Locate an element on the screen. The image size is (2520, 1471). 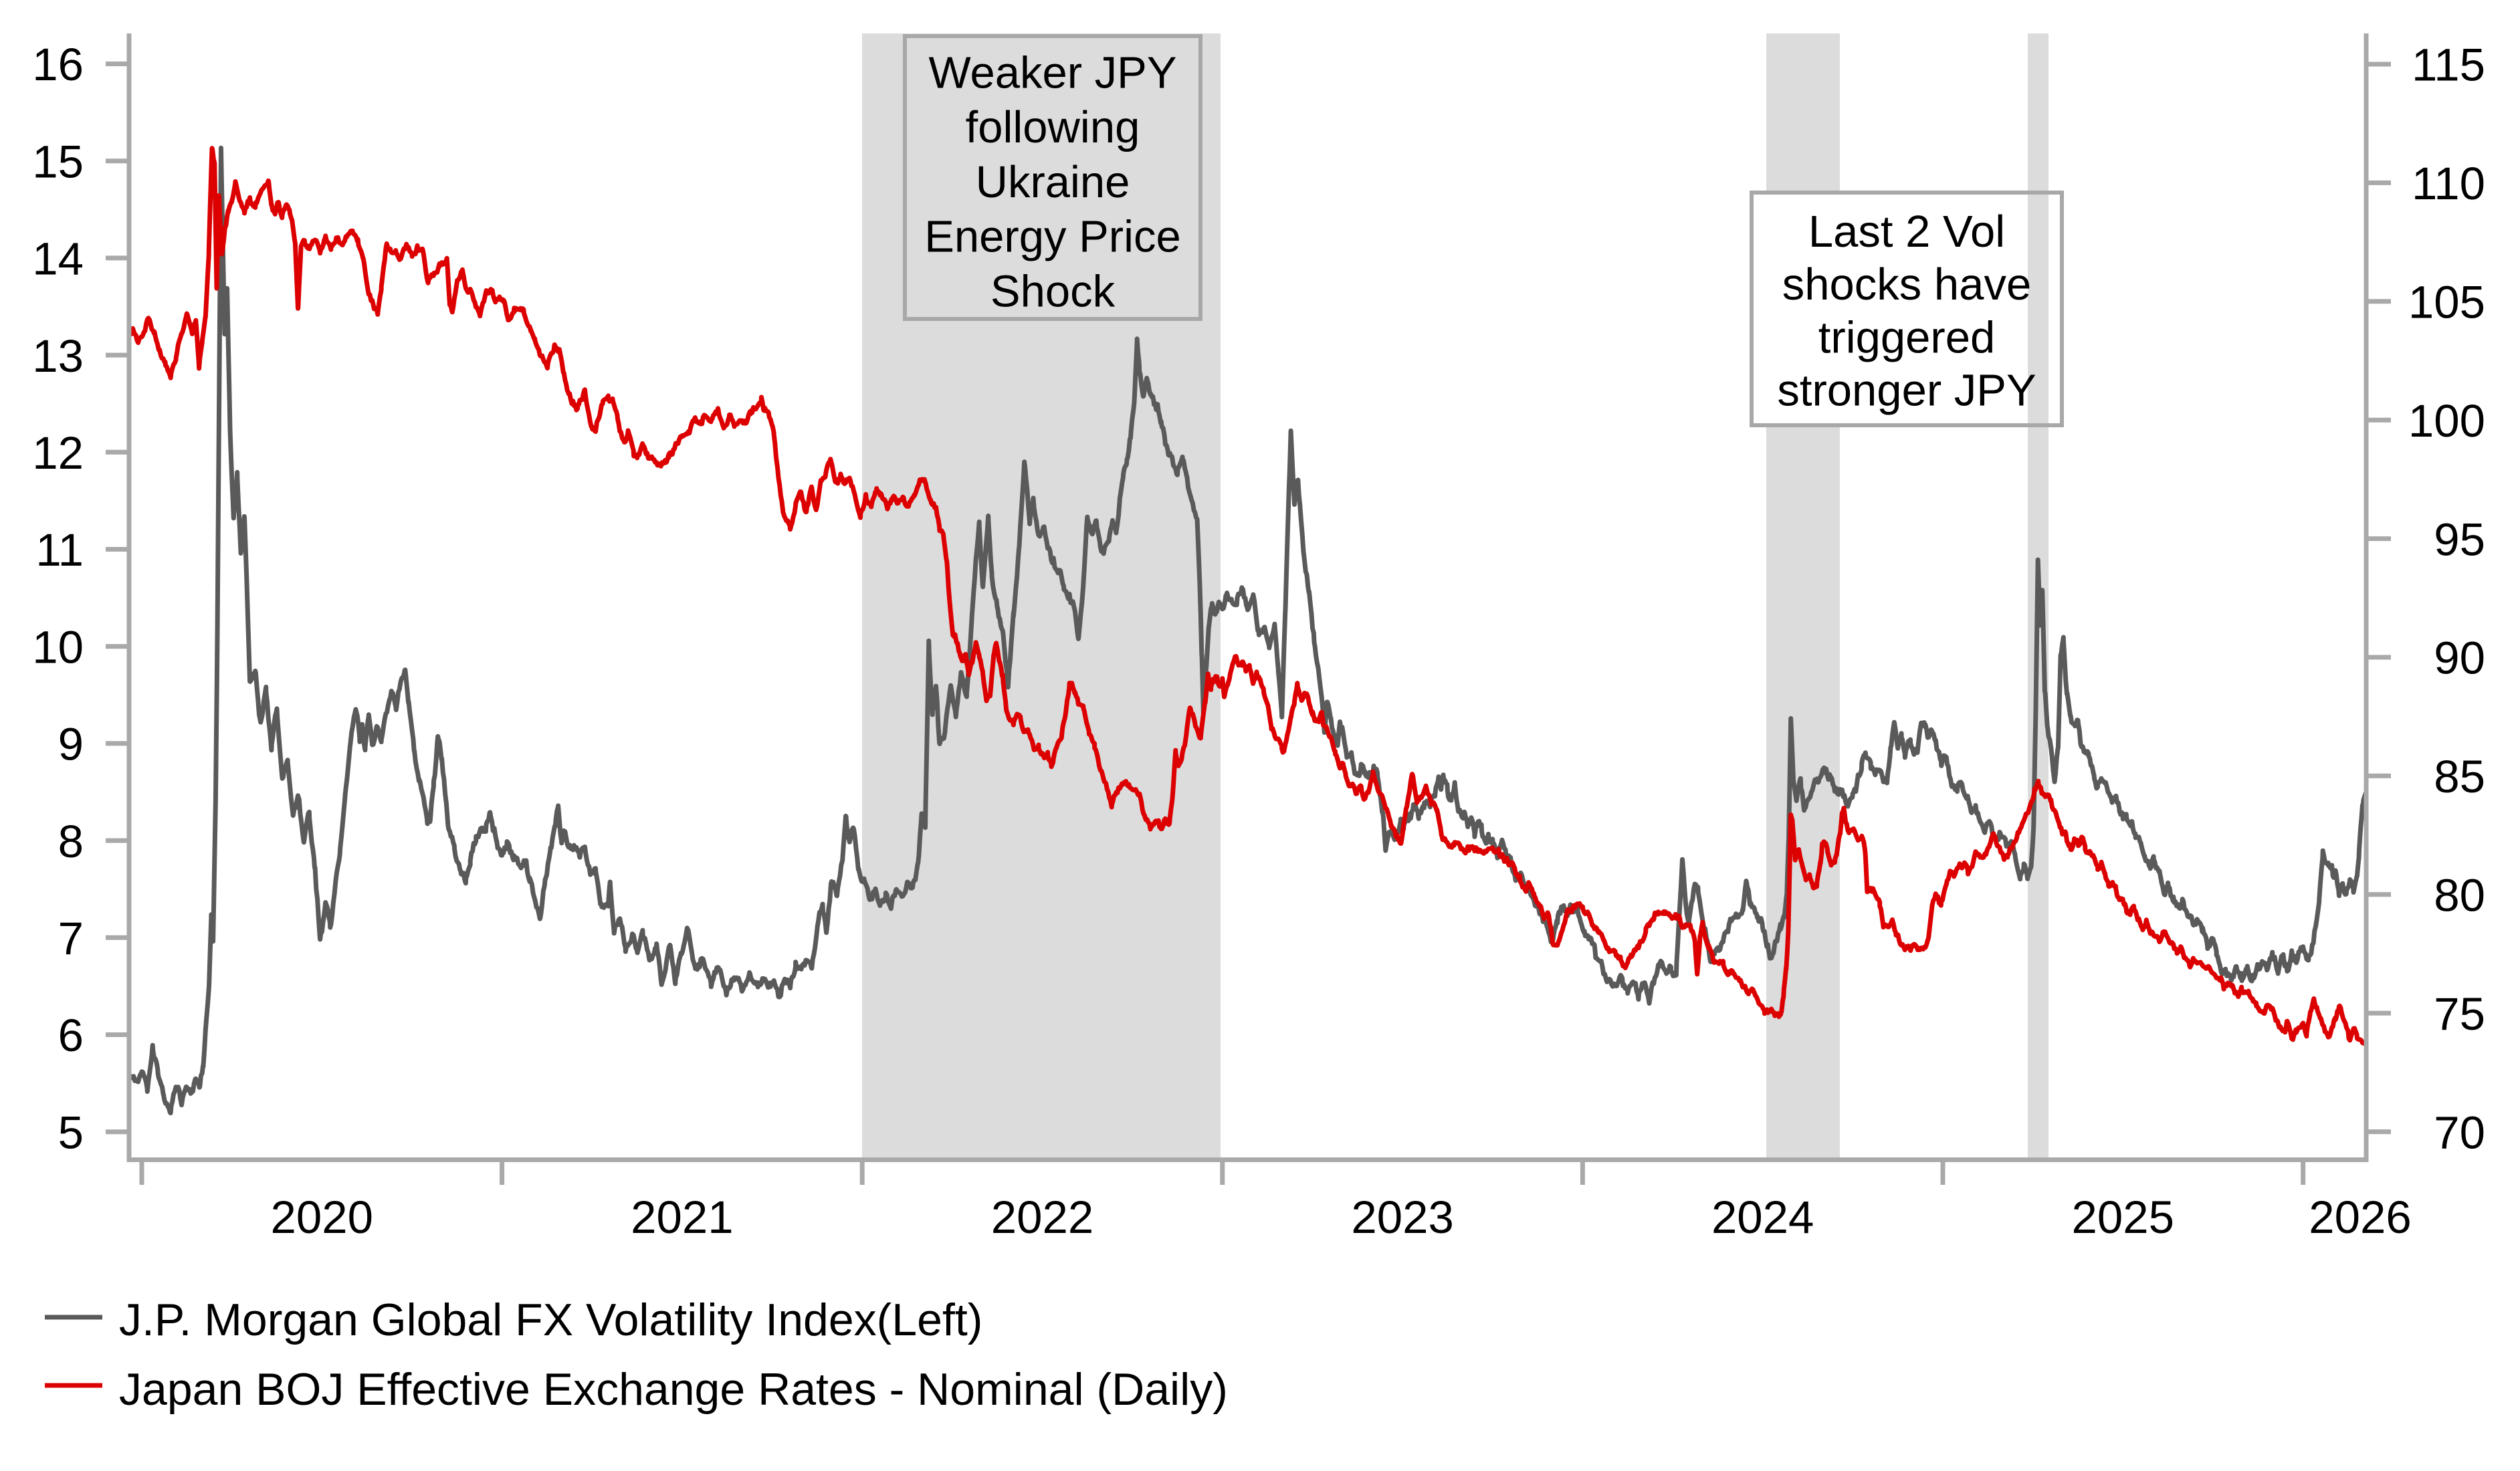
svg-text: 12 is located at coordinates (58, 453).